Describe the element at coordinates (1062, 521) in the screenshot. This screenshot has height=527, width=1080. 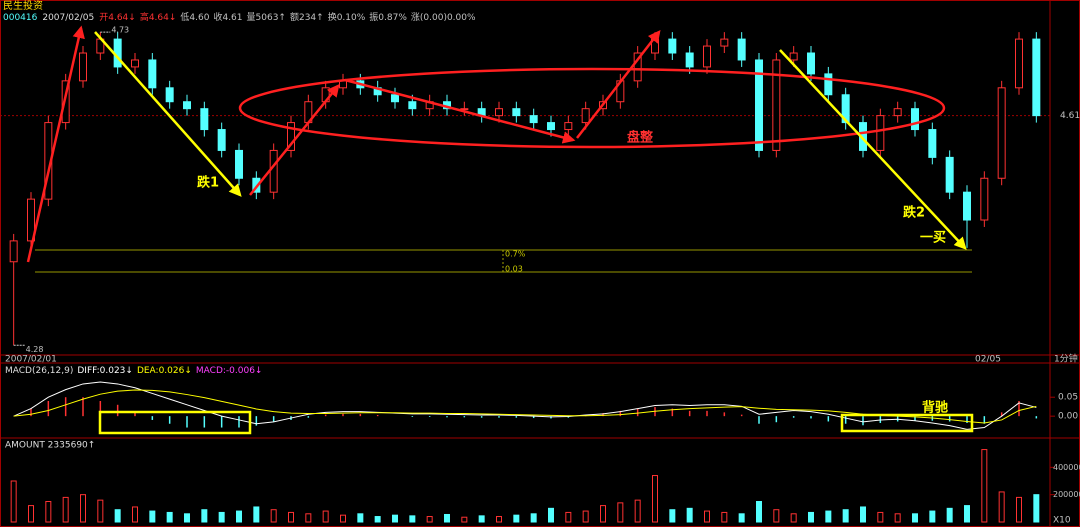
I see `scale-label: X10` at that location.